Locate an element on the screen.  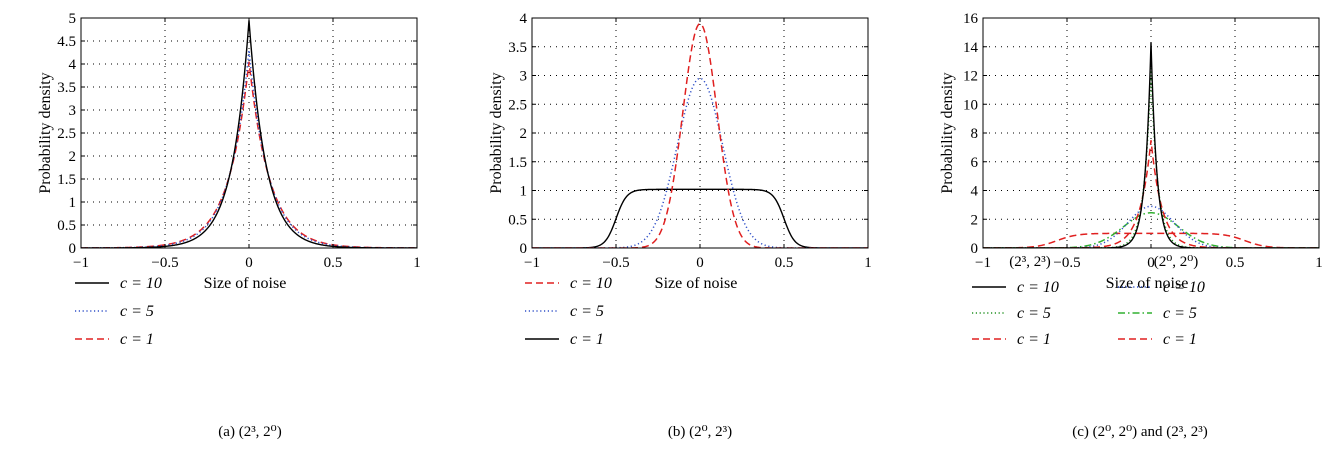
panel-caption: (b) (2⁰, 2³) is located at coordinates (700, 432).